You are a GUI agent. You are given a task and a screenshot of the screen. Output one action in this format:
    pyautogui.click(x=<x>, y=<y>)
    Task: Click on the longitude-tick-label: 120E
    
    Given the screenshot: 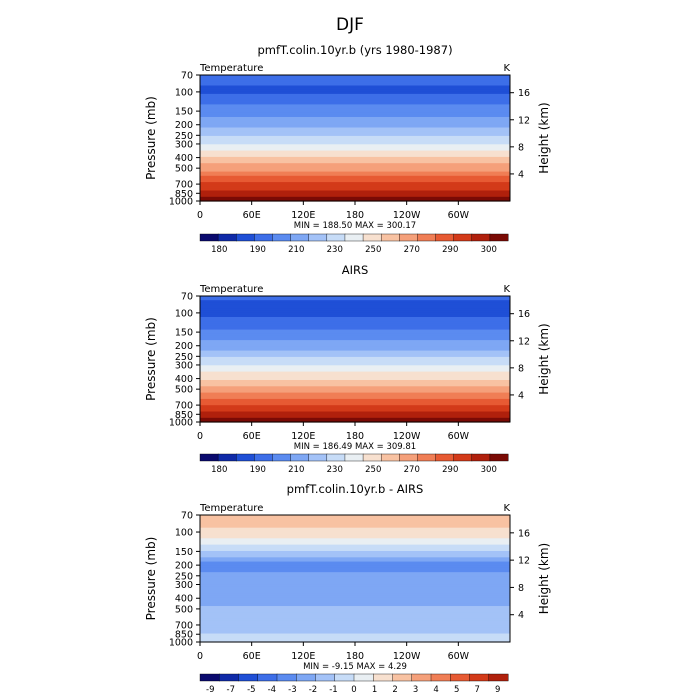 What is the action you would take?
    pyautogui.click(x=303, y=436)
    